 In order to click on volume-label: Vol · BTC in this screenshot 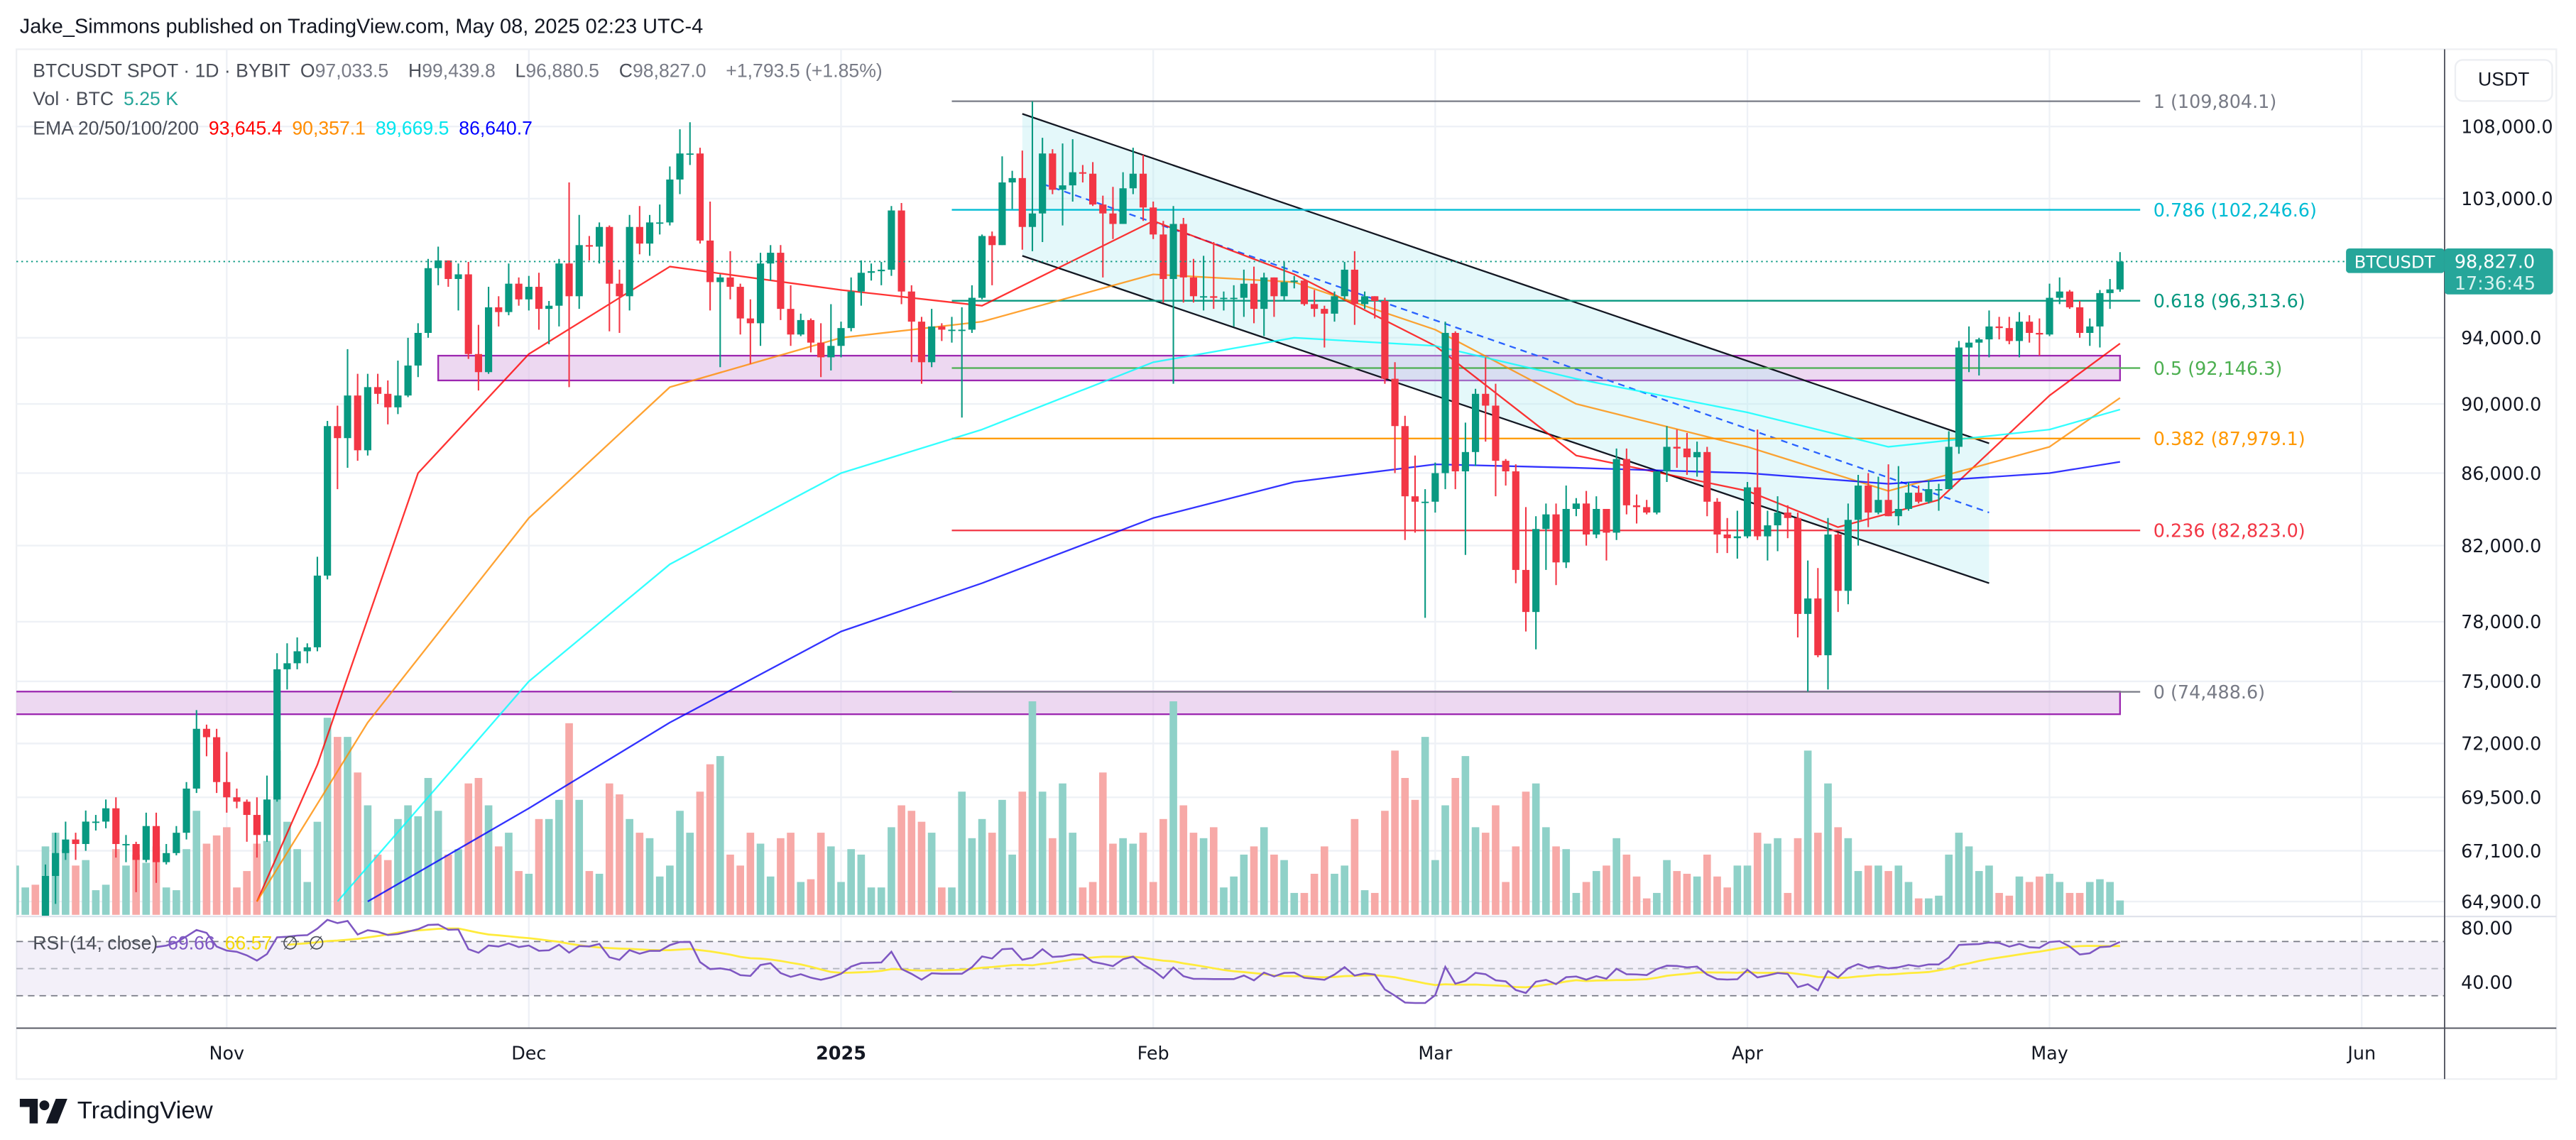, I will do `click(73, 100)`.